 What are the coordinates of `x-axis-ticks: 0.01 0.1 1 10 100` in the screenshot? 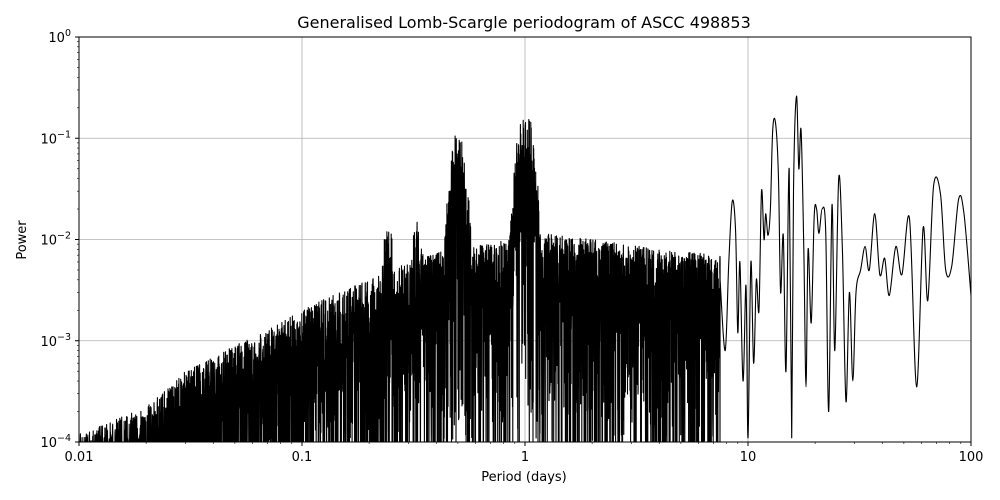 It's located at (524, 453).